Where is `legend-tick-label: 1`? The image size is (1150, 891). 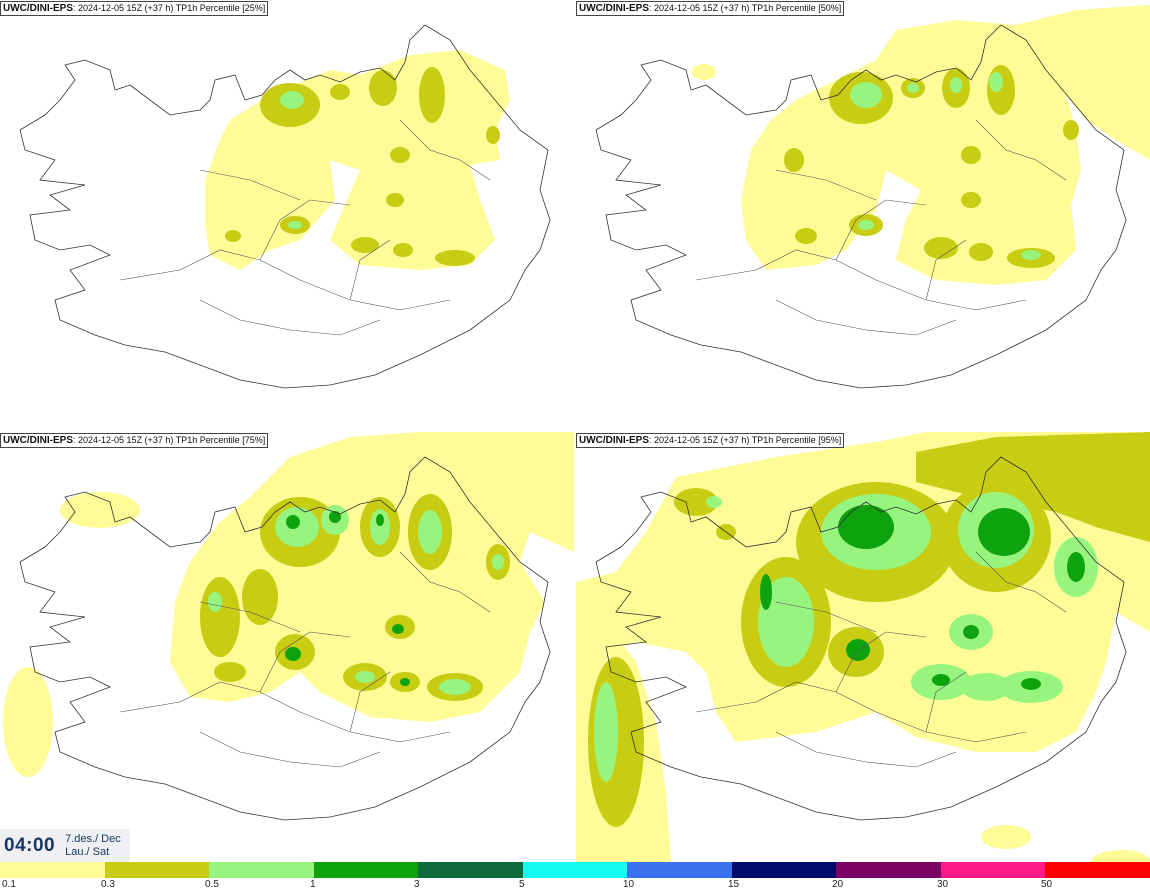
legend-tick-label: 1 is located at coordinates (313, 884).